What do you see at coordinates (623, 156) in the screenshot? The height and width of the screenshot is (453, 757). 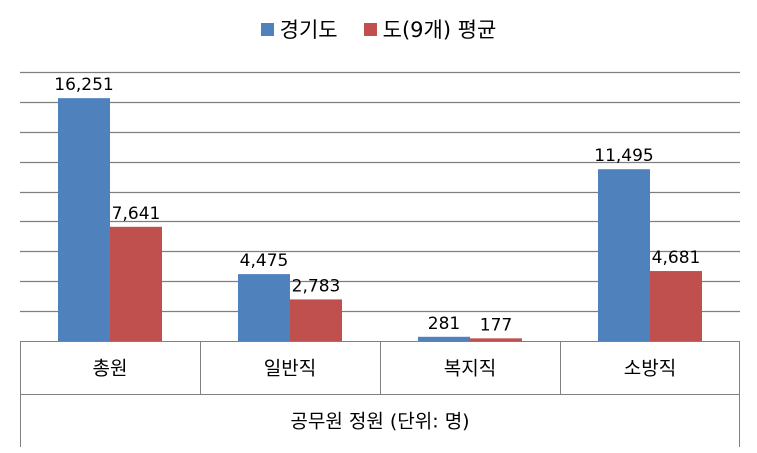 I see `data-label: 11,495` at bounding box center [623, 156].